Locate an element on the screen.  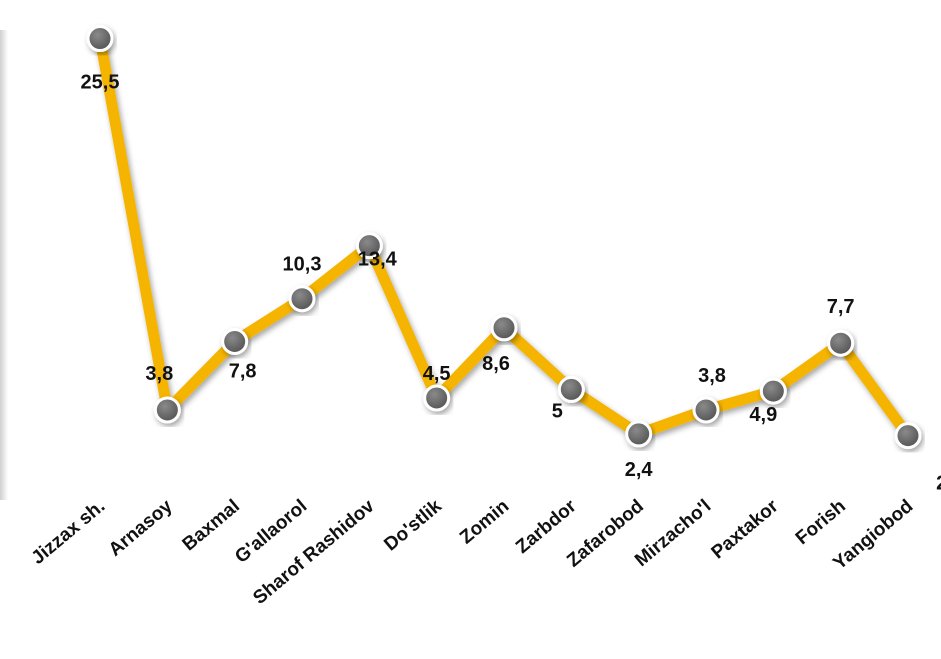
value-label-5: 4,5 is located at coordinates (437, 374).